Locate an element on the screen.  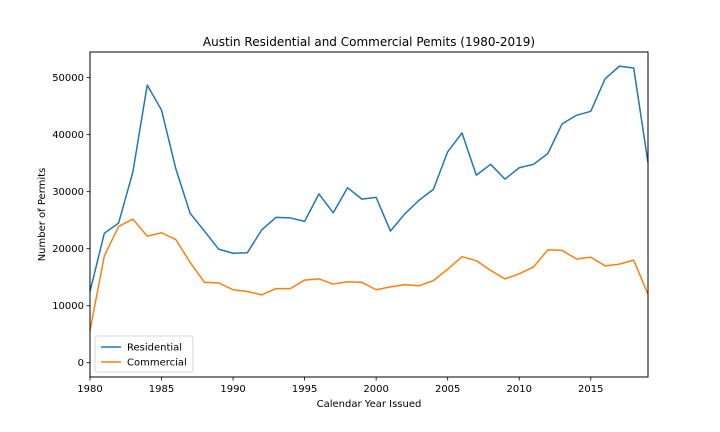
x-tick-label: 2015 is located at coordinates (590, 389).